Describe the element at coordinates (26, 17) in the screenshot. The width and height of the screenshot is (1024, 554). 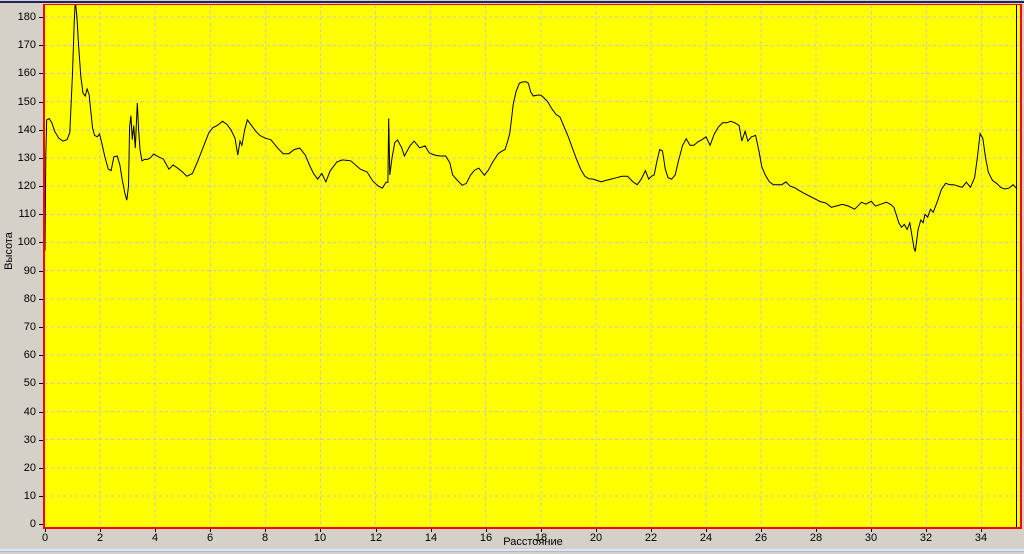
I see `y-tick-label: 180` at that location.